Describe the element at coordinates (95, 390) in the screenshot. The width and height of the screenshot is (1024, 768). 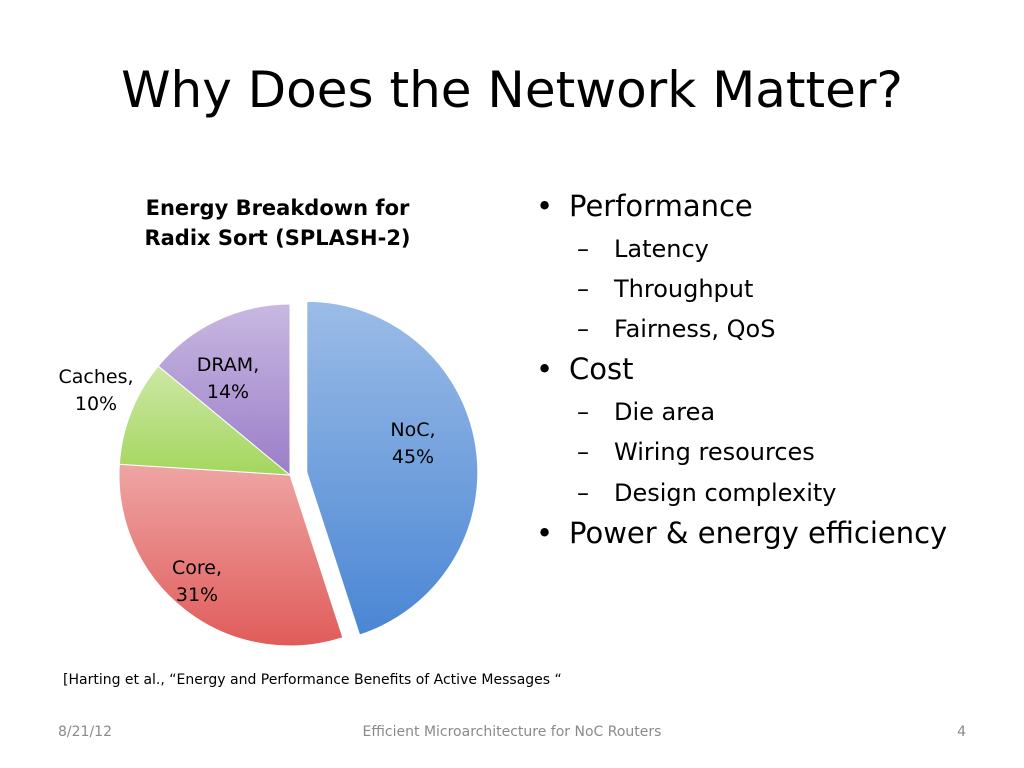
I see `pie-label-caches: Caches, 10%` at that location.